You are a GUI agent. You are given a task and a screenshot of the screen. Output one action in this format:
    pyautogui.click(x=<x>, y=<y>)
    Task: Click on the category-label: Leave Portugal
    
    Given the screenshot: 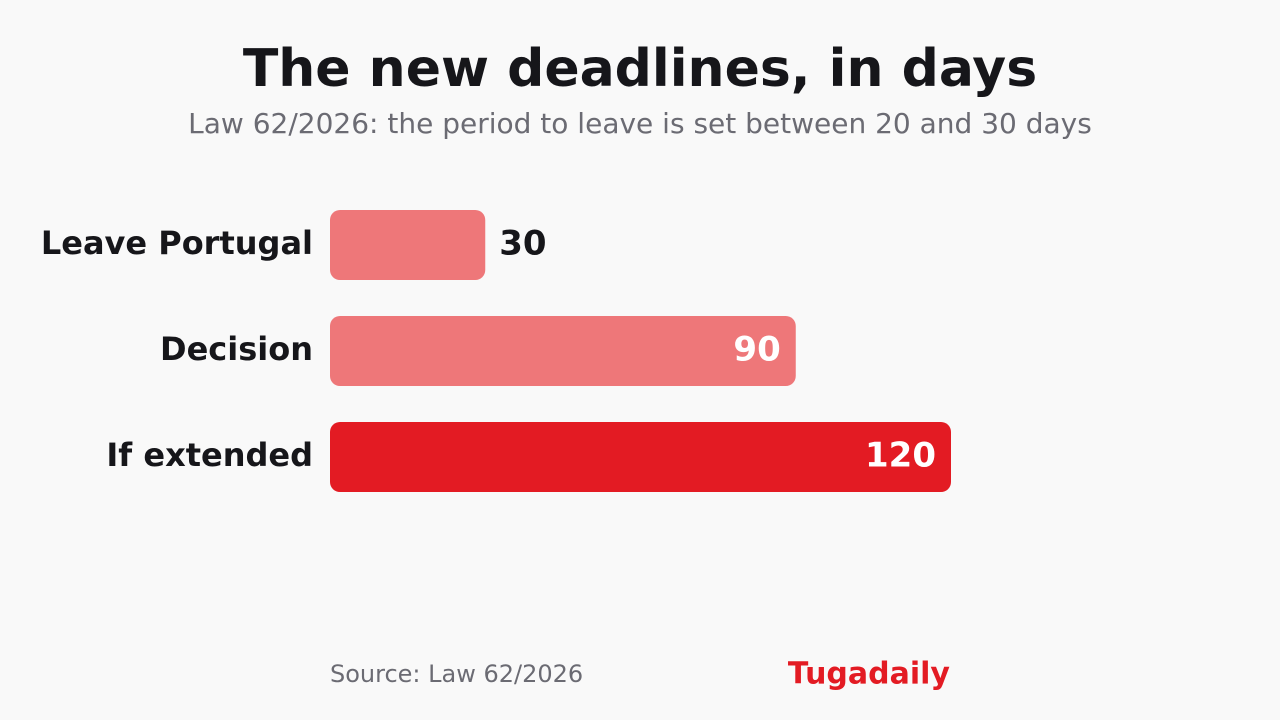 What is the action you would take?
    pyautogui.click(x=177, y=243)
    